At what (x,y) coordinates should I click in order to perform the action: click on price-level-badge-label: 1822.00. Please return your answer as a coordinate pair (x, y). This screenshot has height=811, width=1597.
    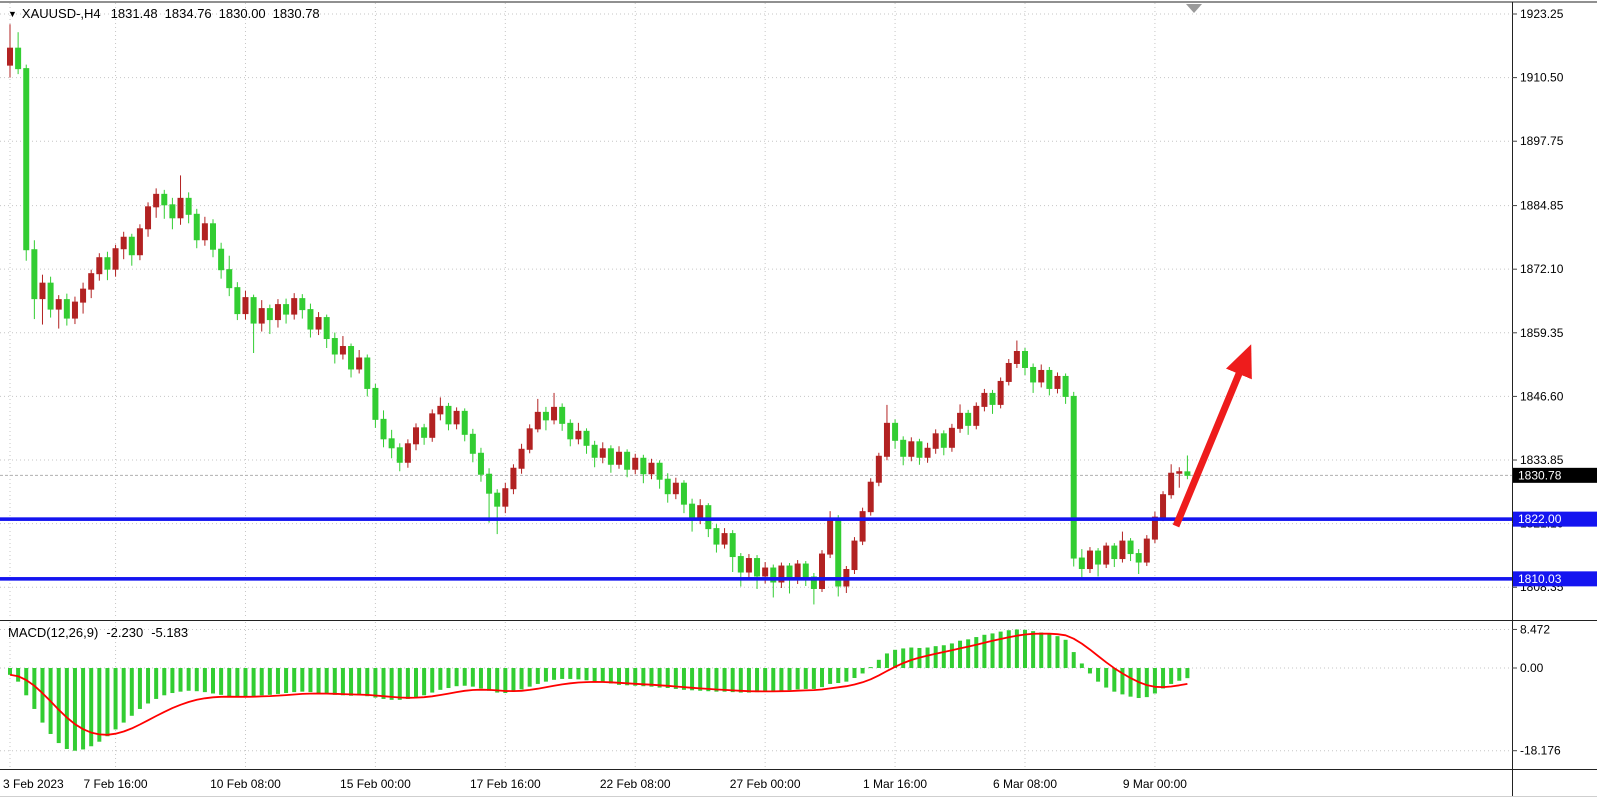
    Looking at the image, I should click on (1540, 519).